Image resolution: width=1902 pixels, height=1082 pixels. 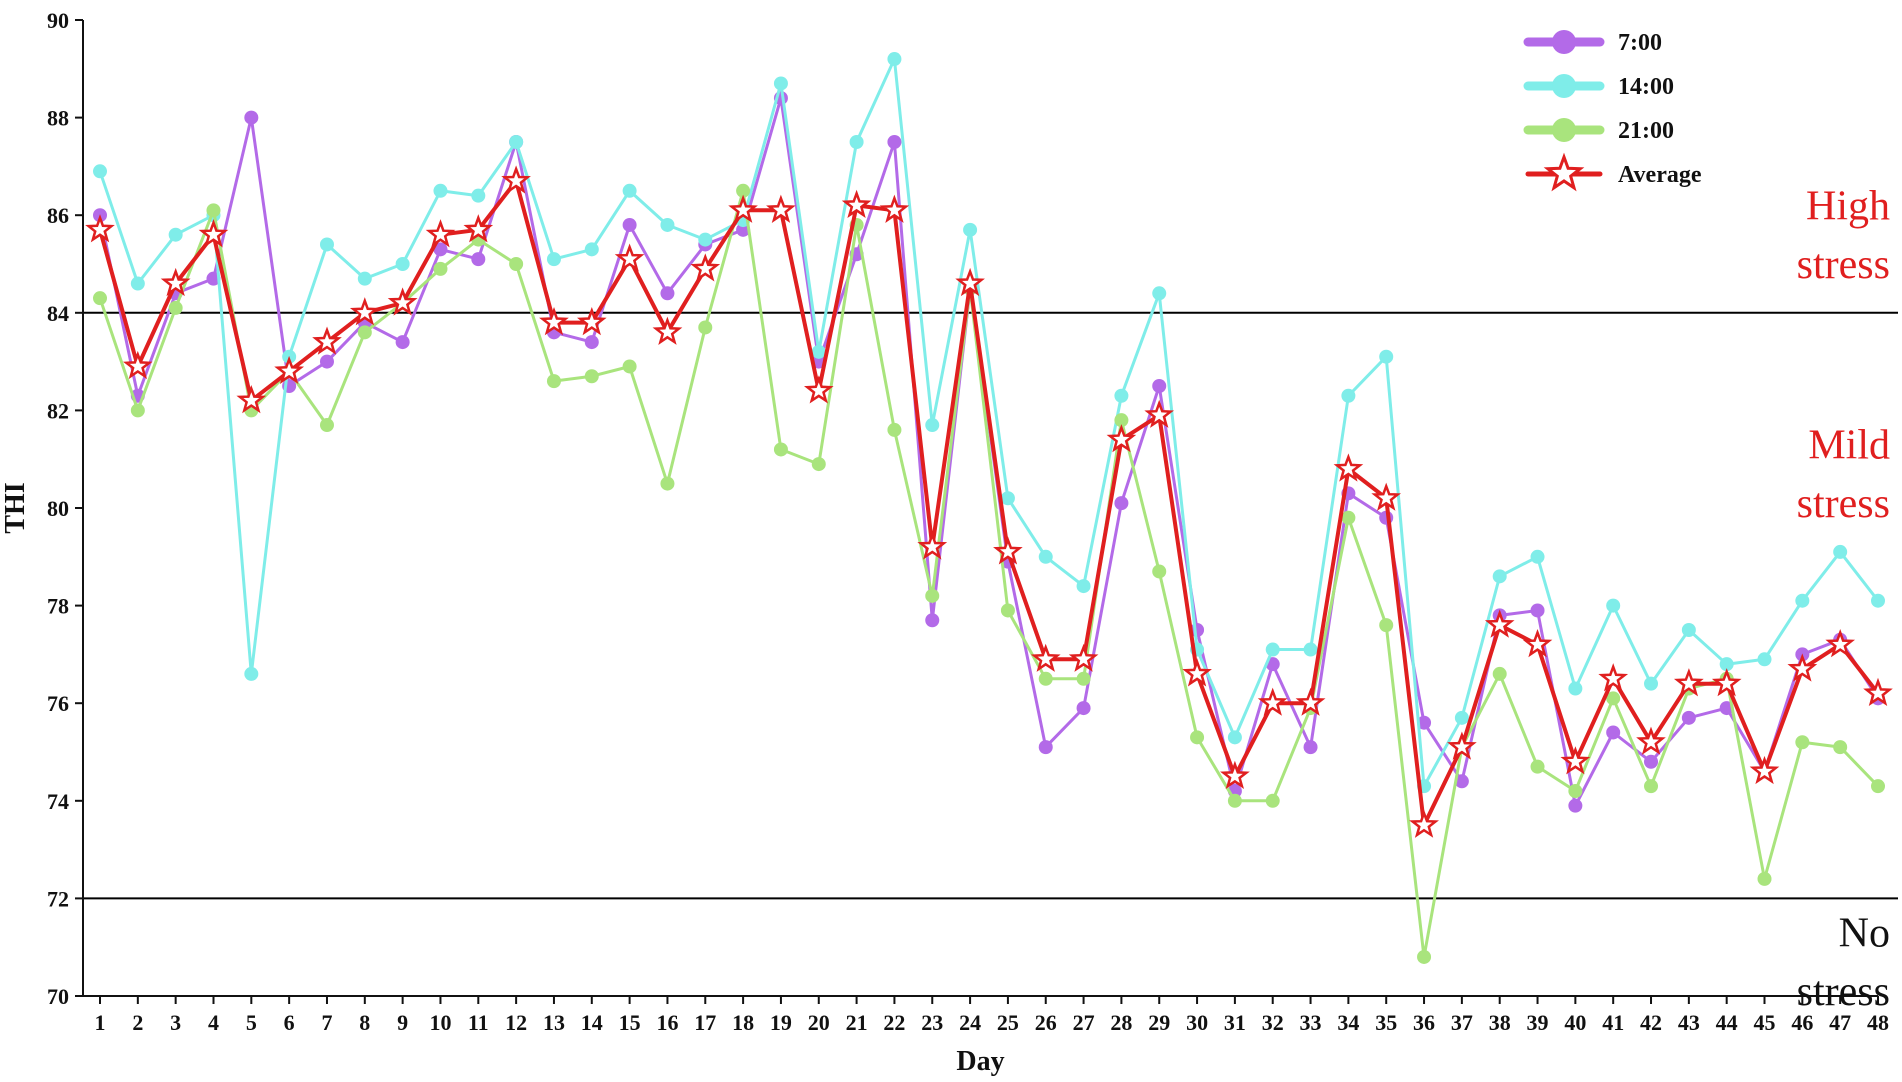 What do you see at coordinates (1864, 934) in the screenshot?
I see `zone-label: No` at bounding box center [1864, 934].